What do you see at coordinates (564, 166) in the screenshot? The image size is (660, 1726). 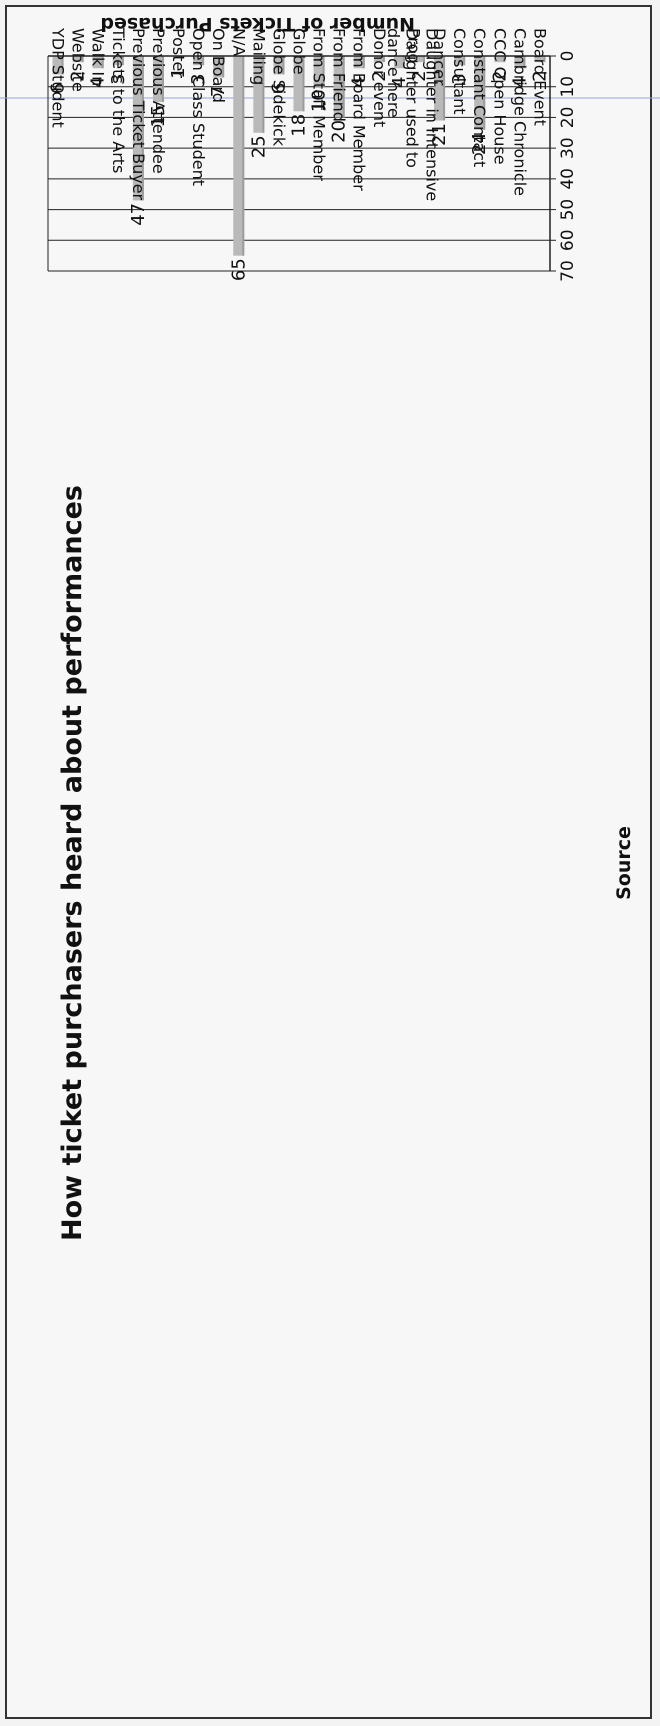 I see `y-axis-ticks: 0 10 20 30 40 50 60 70` at bounding box center [564, 166].